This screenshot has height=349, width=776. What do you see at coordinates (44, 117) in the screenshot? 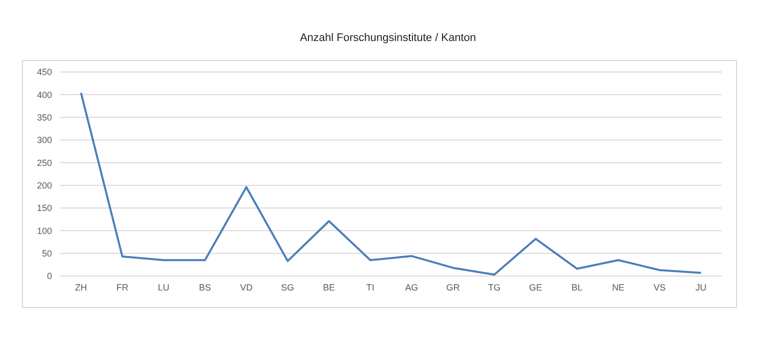
I see `y-tick-label: 350` at bounding box center [44, 117].